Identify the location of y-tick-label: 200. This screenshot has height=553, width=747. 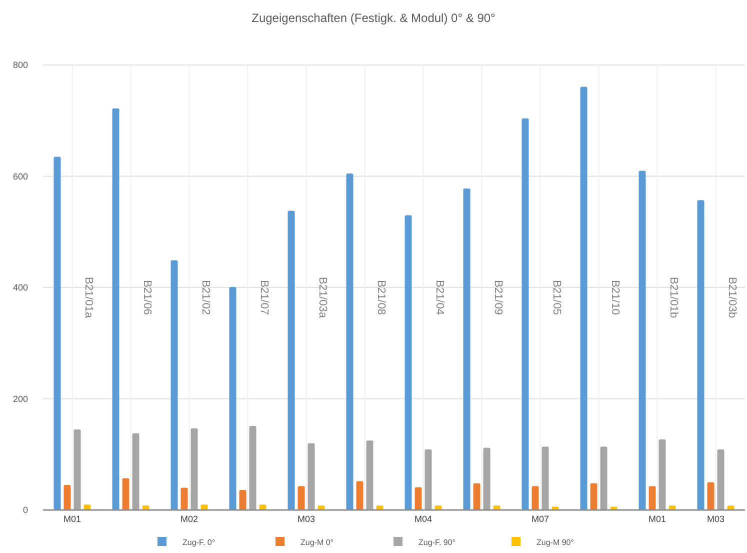
(20, 399).